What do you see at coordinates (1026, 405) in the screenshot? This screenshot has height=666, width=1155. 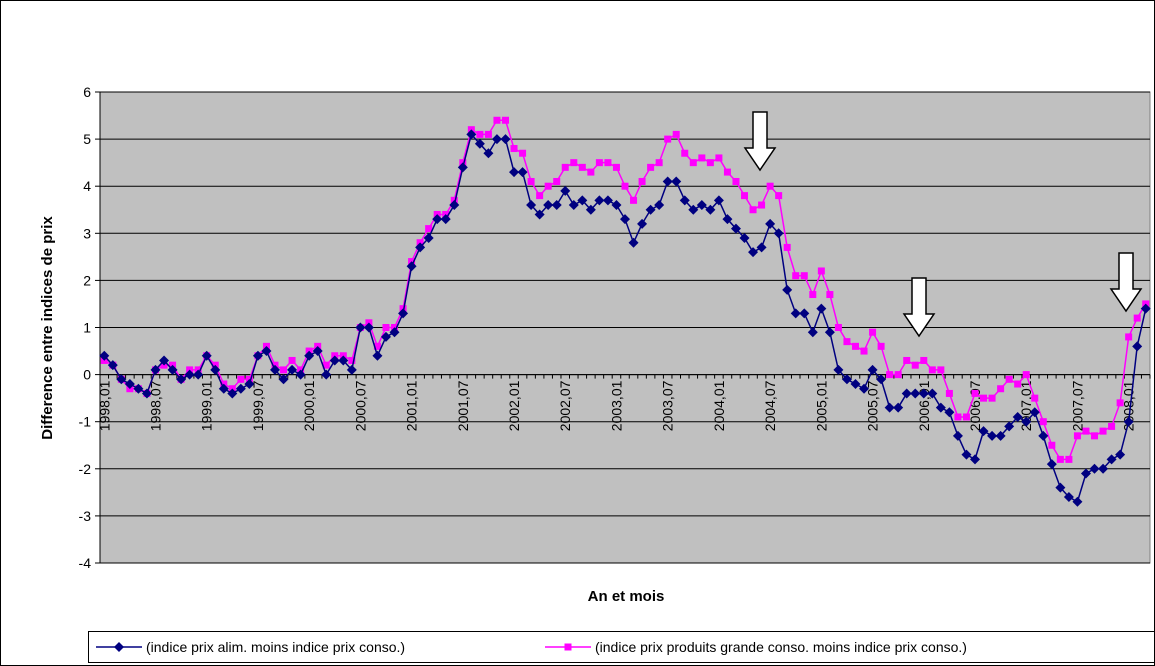 I see `x-tick-label: 2007,01` at bounding box center [1026, 405].